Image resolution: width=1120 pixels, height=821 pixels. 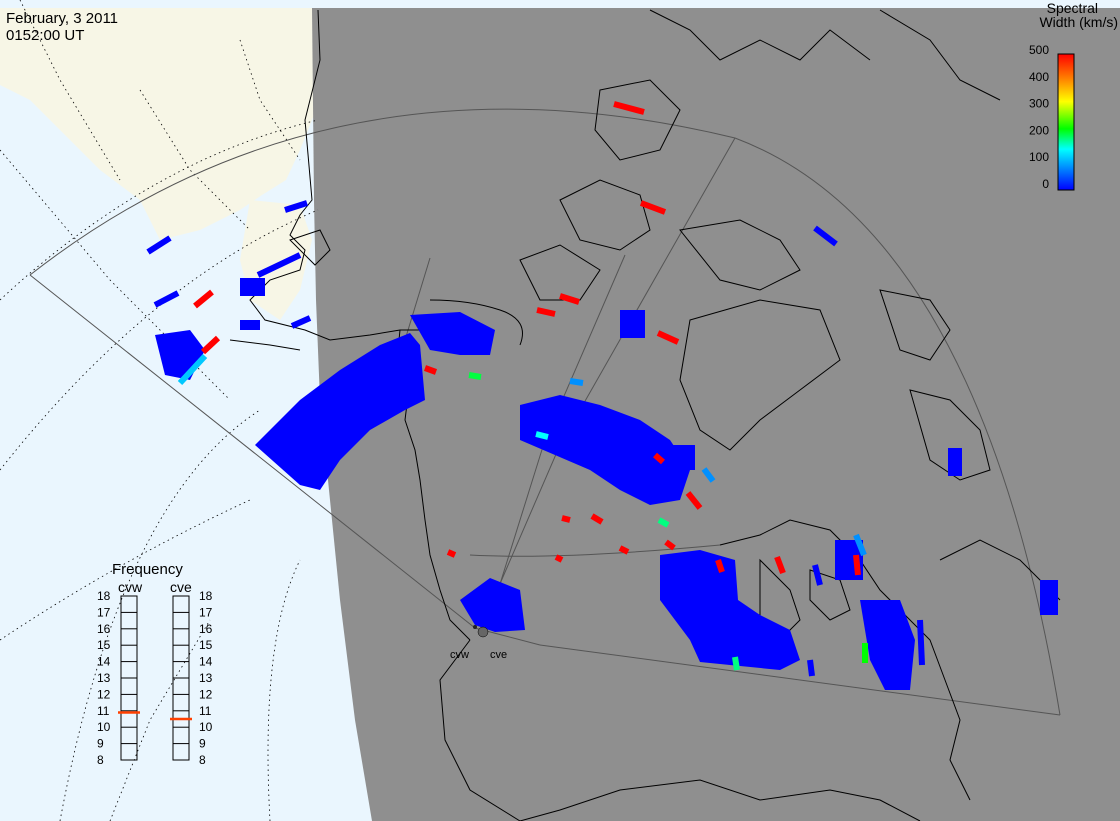 I want to click on radar-label-cvw: cvw, so click(x=459, y=655).